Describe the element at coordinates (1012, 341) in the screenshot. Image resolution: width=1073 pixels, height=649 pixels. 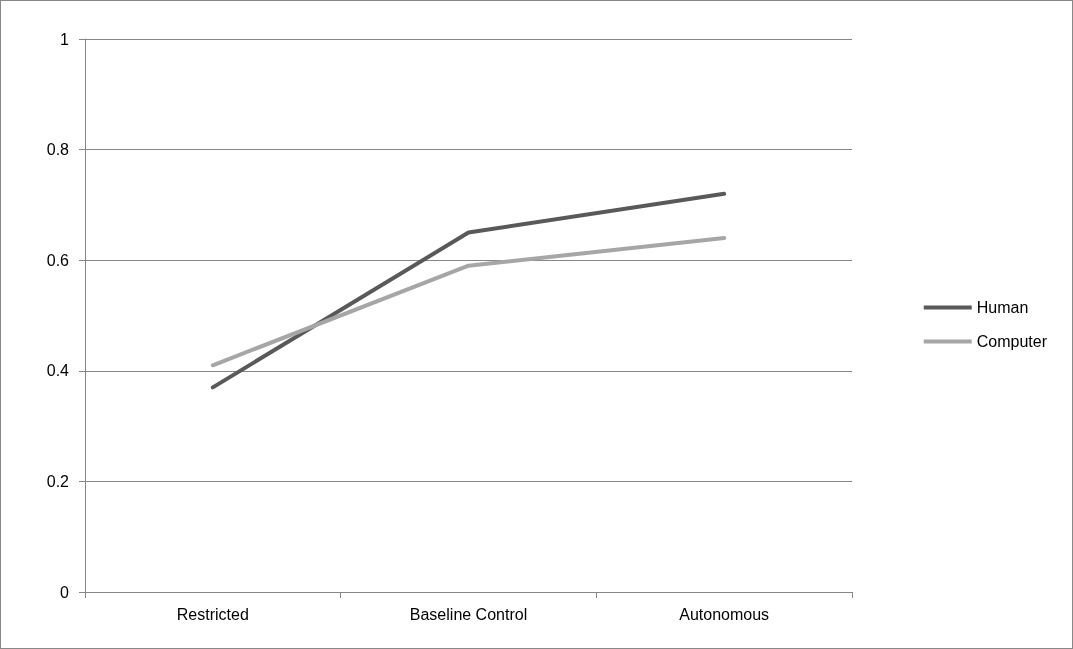
I see `legend-label: Computer` at that location.